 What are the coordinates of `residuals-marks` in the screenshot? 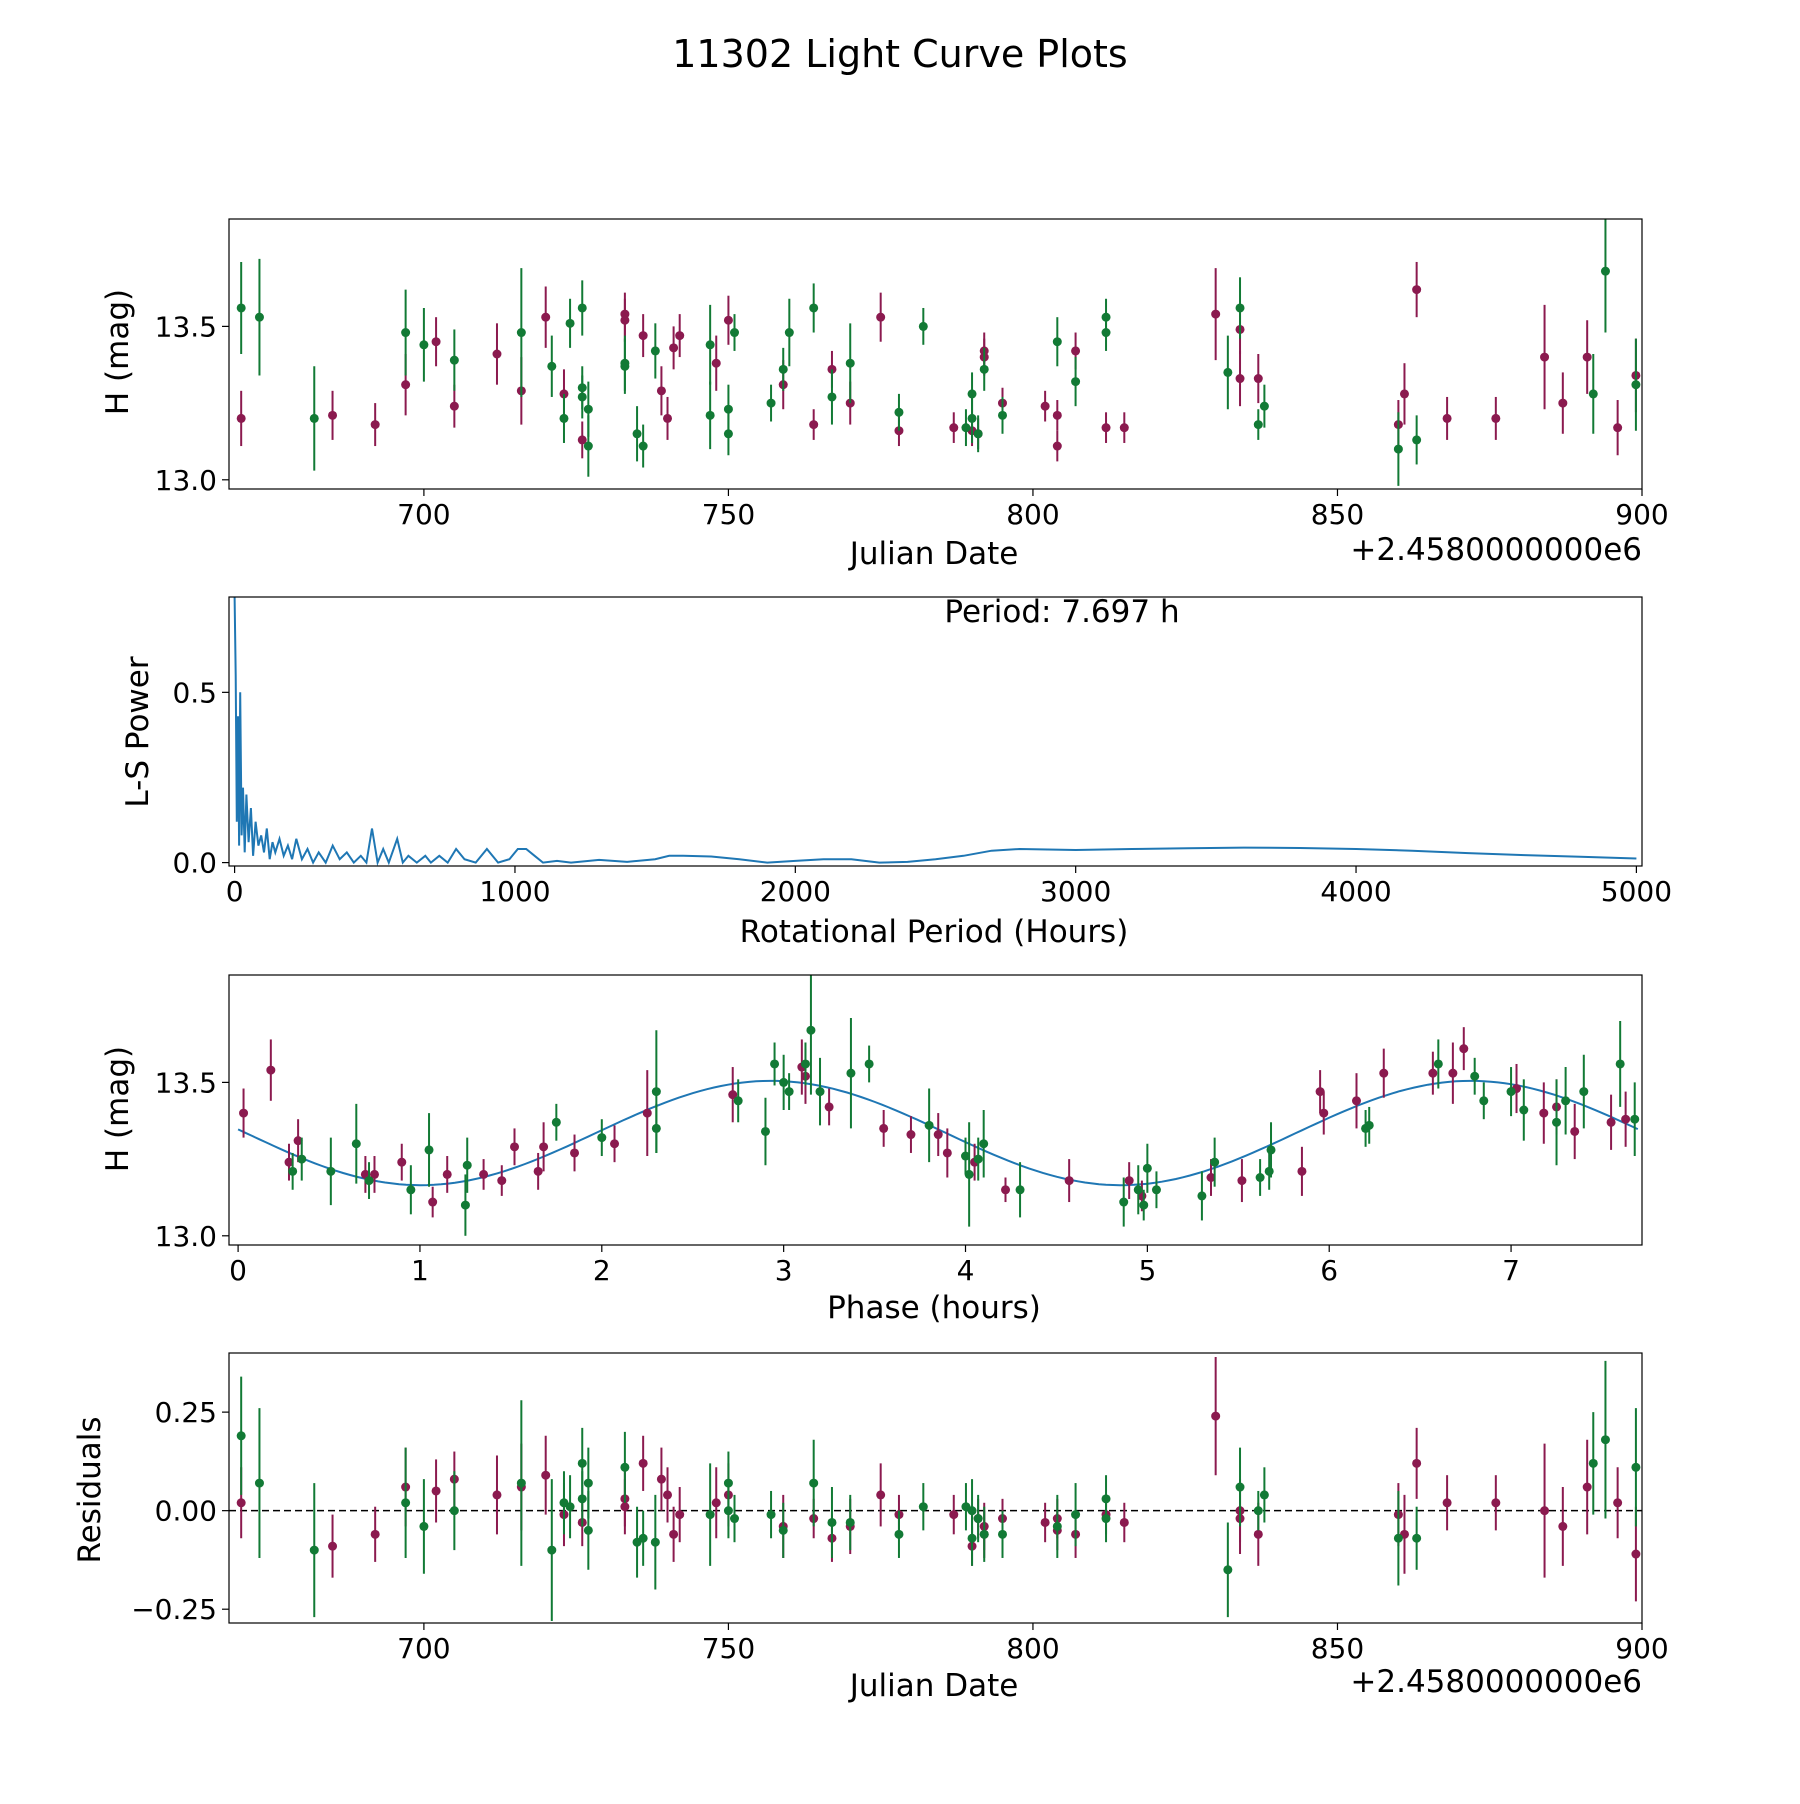 It's located at (935, 1489).